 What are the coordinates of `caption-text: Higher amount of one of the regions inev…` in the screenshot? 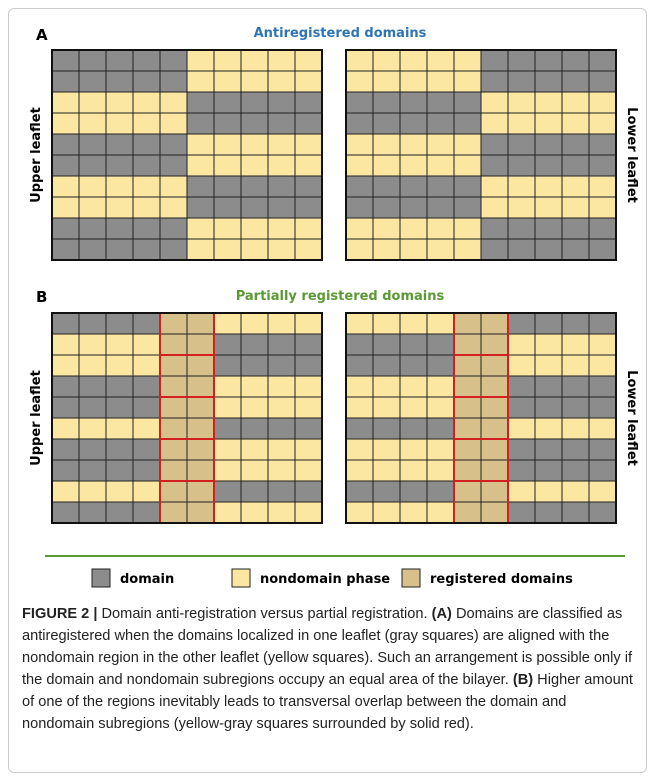 It's located at (327, 702).